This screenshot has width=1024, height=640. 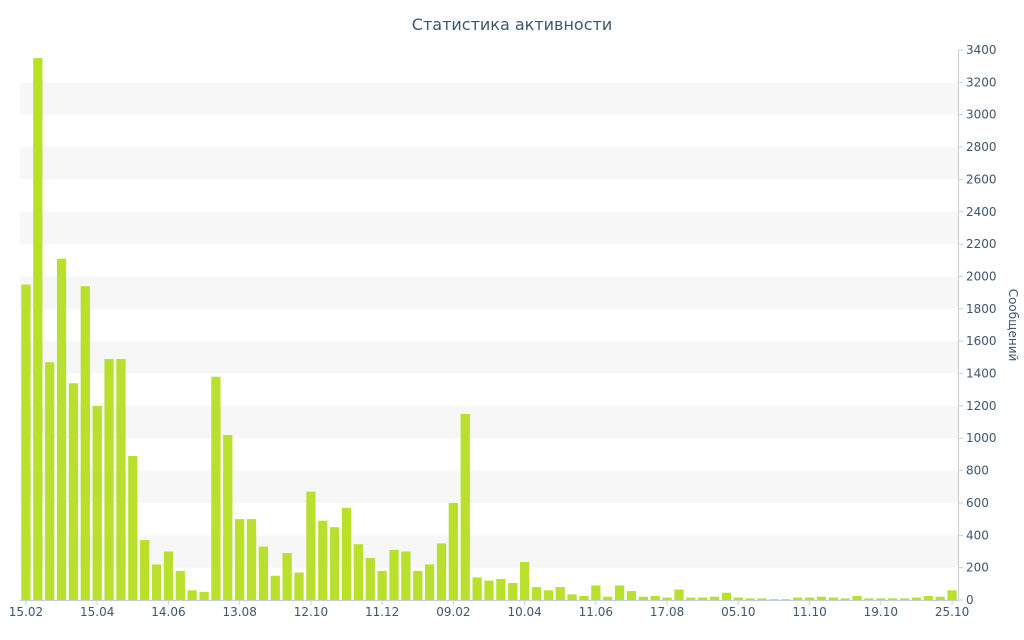 What do you see at coordinates (977, 568) in the screenshot?
I see `y-tick-label: 200` at bounding box center [977, 568].